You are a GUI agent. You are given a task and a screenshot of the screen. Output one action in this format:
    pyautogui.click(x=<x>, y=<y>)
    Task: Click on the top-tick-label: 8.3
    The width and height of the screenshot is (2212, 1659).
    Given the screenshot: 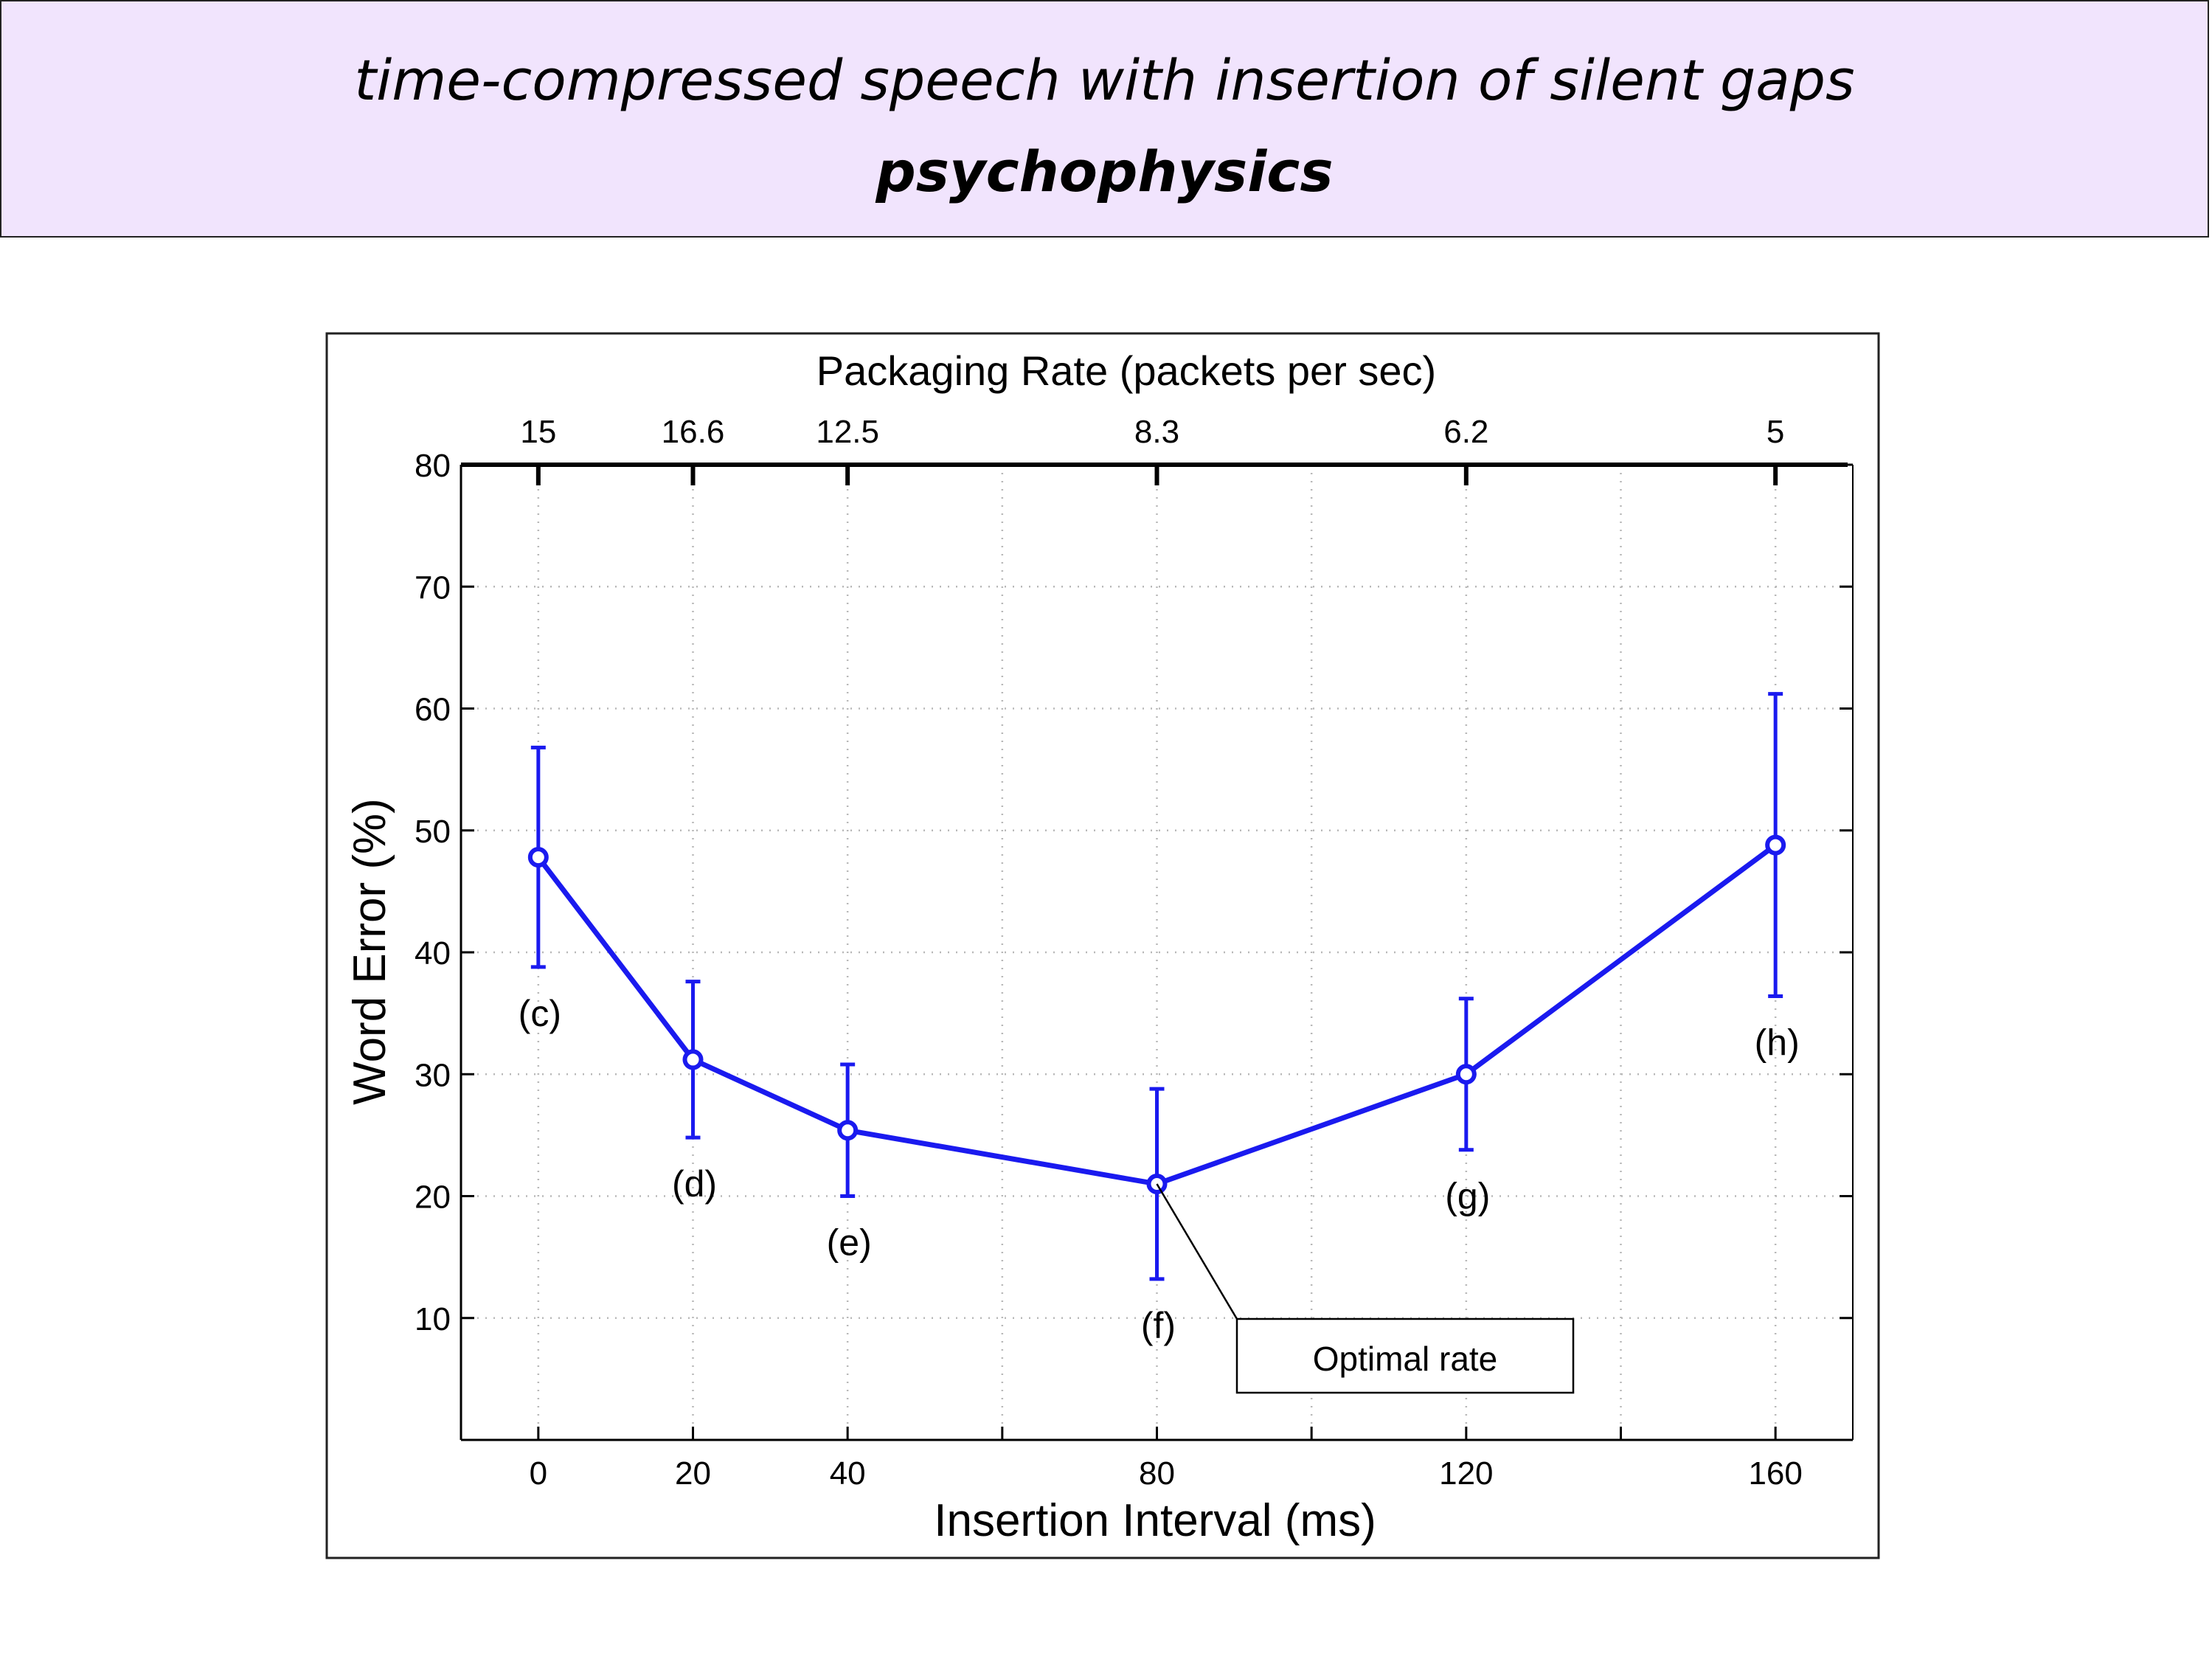 What is the action you would take?
    pyautogui.click(x=1156, y=432)
    